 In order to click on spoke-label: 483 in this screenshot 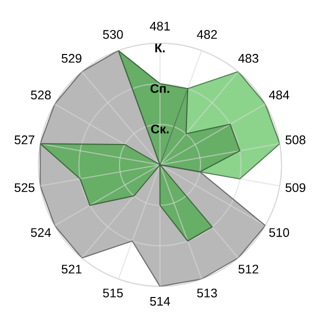, I will do `click(248, 58)`.